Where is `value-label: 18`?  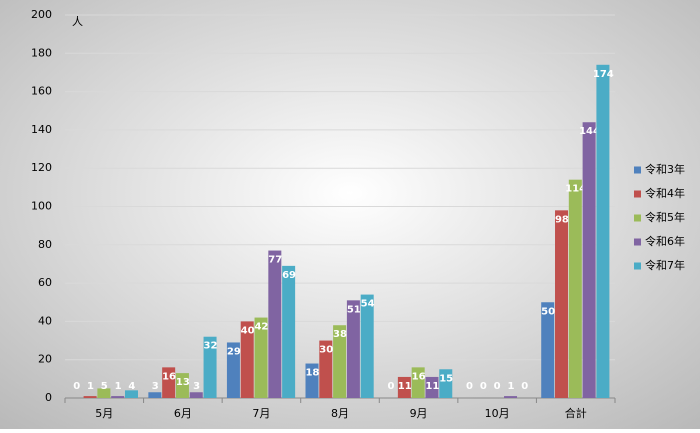
value-label: 18 is located at coordinates (312, 373).